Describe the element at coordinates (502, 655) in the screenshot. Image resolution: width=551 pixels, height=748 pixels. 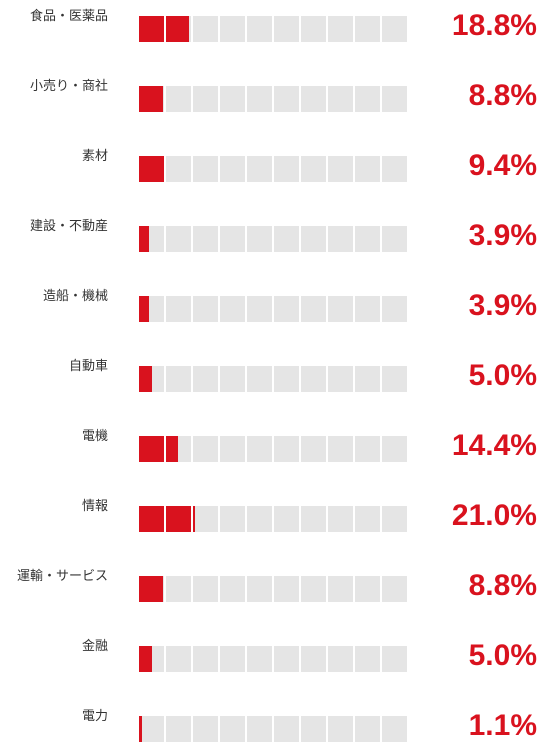
I see `value-label: 5.0%` at that location.